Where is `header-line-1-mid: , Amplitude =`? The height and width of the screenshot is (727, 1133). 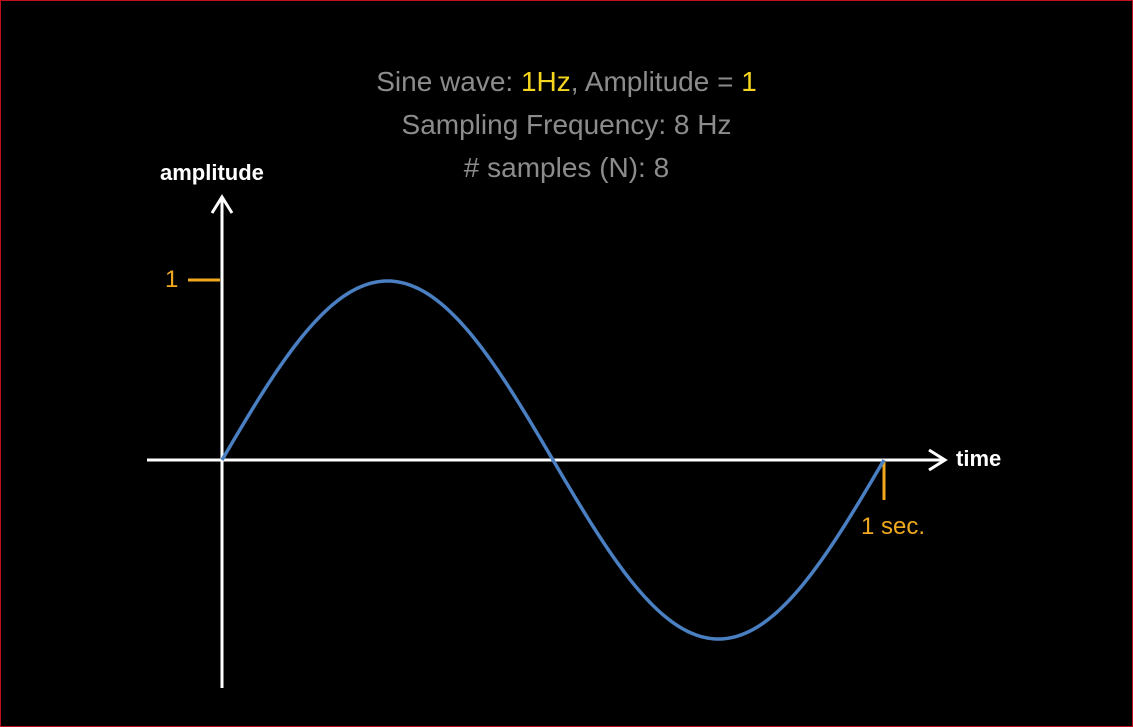 header-line-1-mid: , Amplitude = is located at coordinates (656, 81).